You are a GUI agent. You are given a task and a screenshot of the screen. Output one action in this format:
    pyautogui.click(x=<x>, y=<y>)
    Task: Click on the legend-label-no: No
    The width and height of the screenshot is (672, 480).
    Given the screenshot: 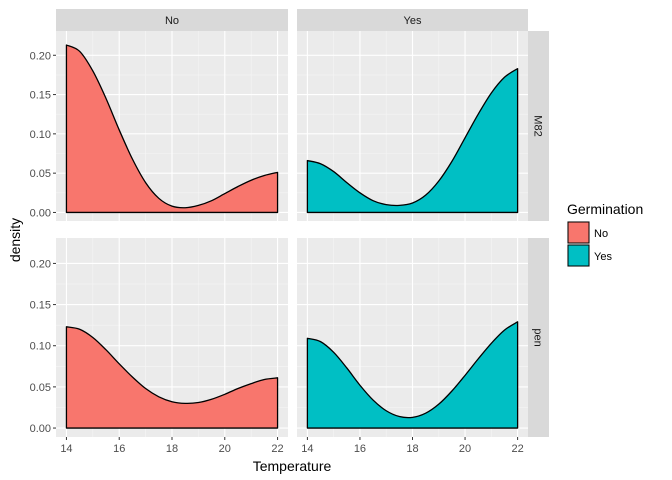 What is the action you would take?
    pyautogui.click(x=601, y=234)
    